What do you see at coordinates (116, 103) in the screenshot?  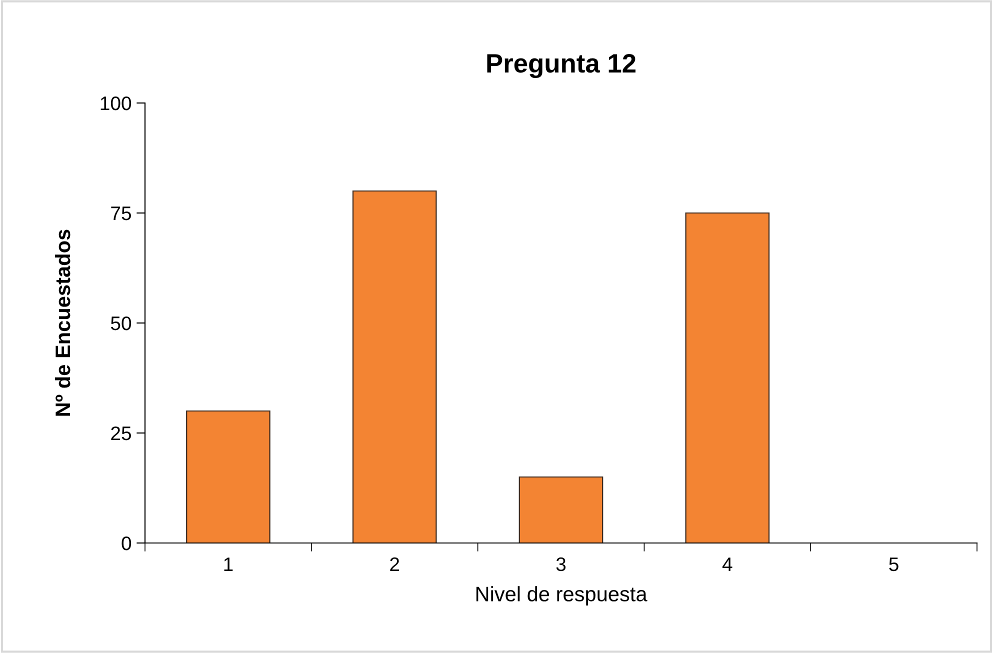 I see `y-tick-label: 100` at bounding box center [116, 103].